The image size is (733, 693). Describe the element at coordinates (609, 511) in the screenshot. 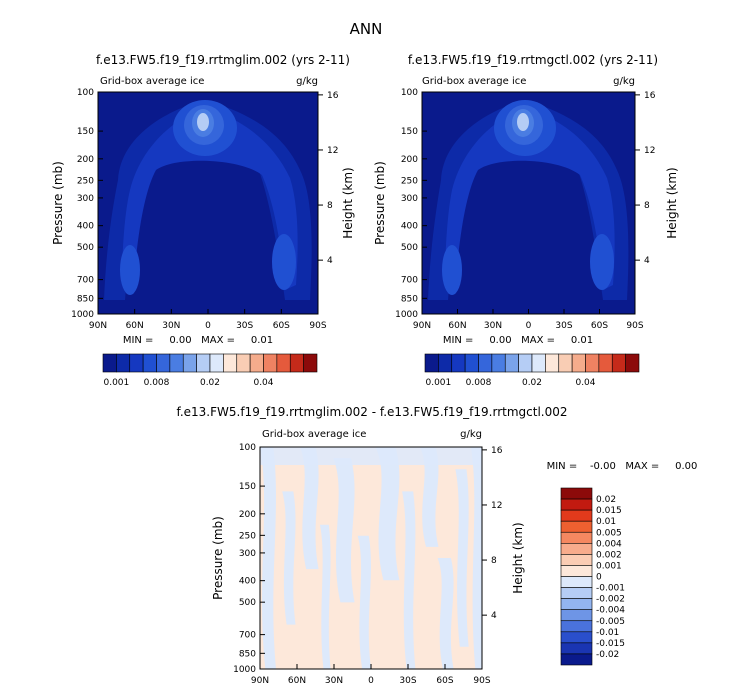

I see `colorbar-label: 0.015` at that location.